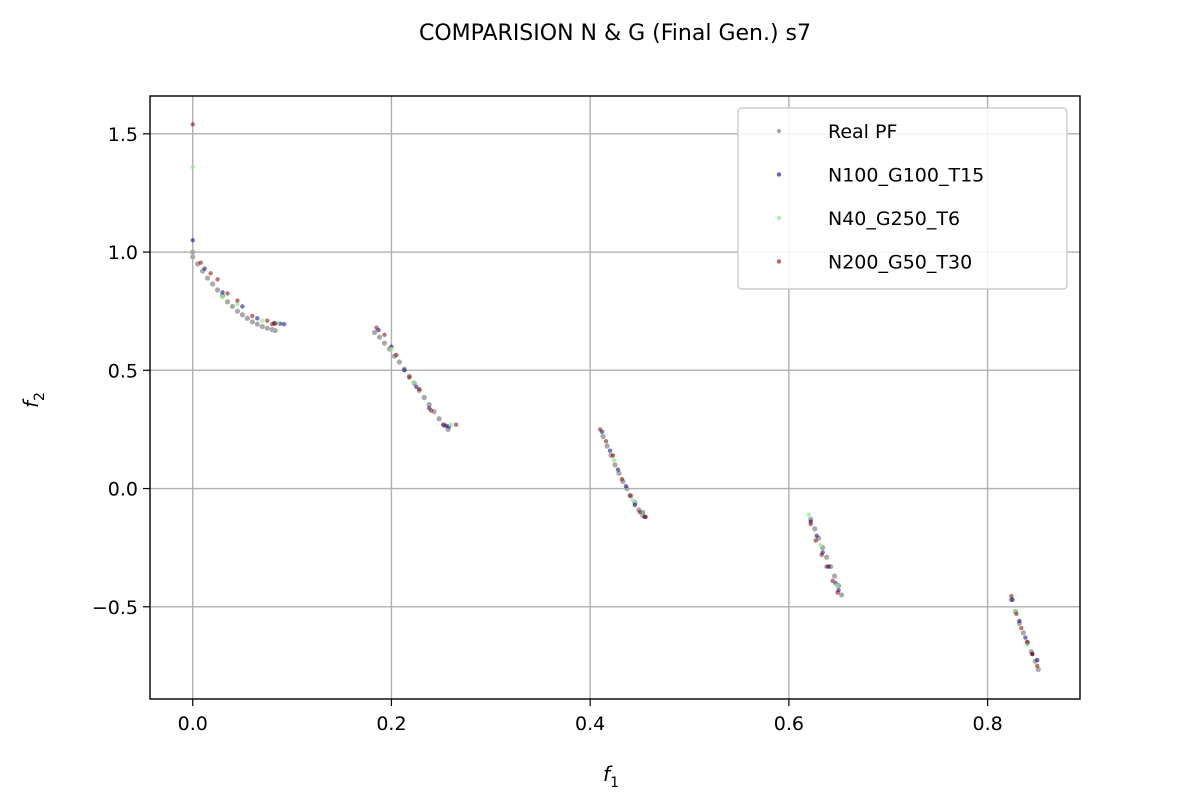  I want to click on x-axis-label: f1, so click(611, 776).